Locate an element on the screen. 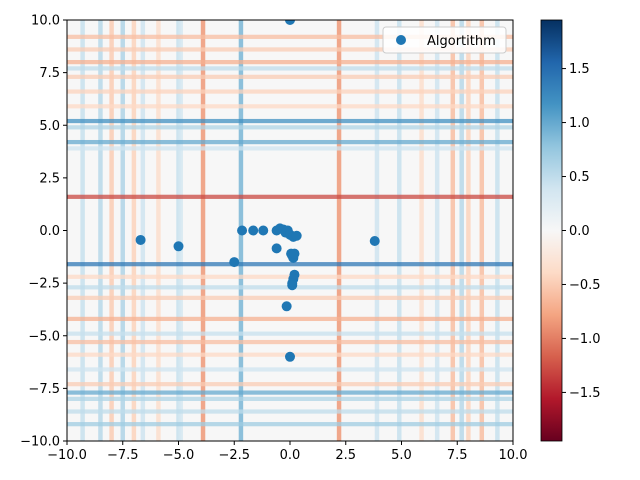 The height and width of the screenshot is (480, 640). legend-label: Algortithm is located at coordinates (461, 41).